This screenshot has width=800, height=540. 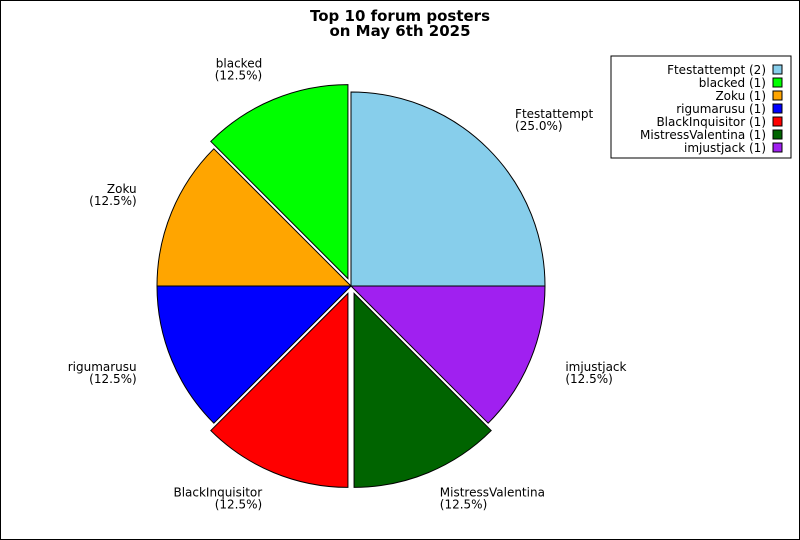 I want to click on slice-label-imjustjack: imjustjack (12.5%), so click(x=595, y=373).